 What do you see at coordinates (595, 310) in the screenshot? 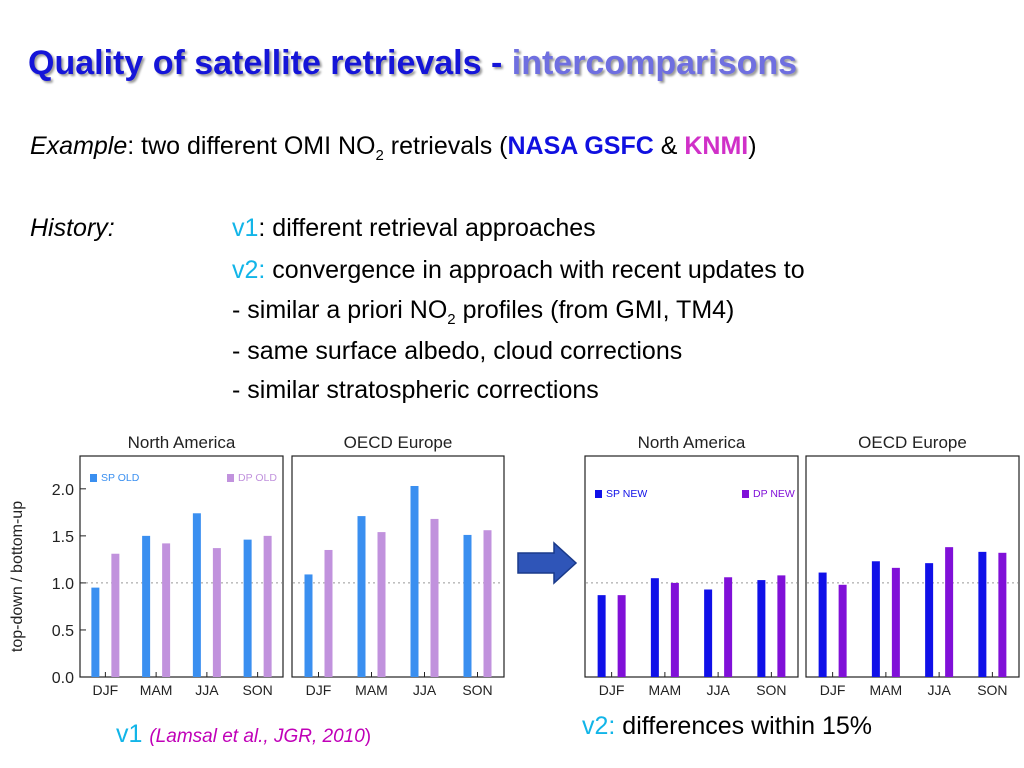
I see `bullet-1-b: profiles (from GMI, TM4)` at bounding box center [595, 310].